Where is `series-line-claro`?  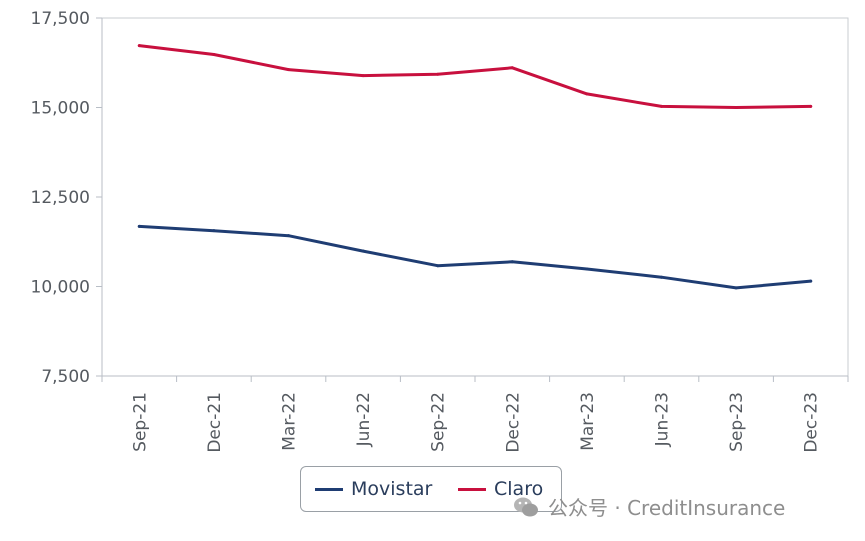 series-line-claro is located at coordinates (475, 76).